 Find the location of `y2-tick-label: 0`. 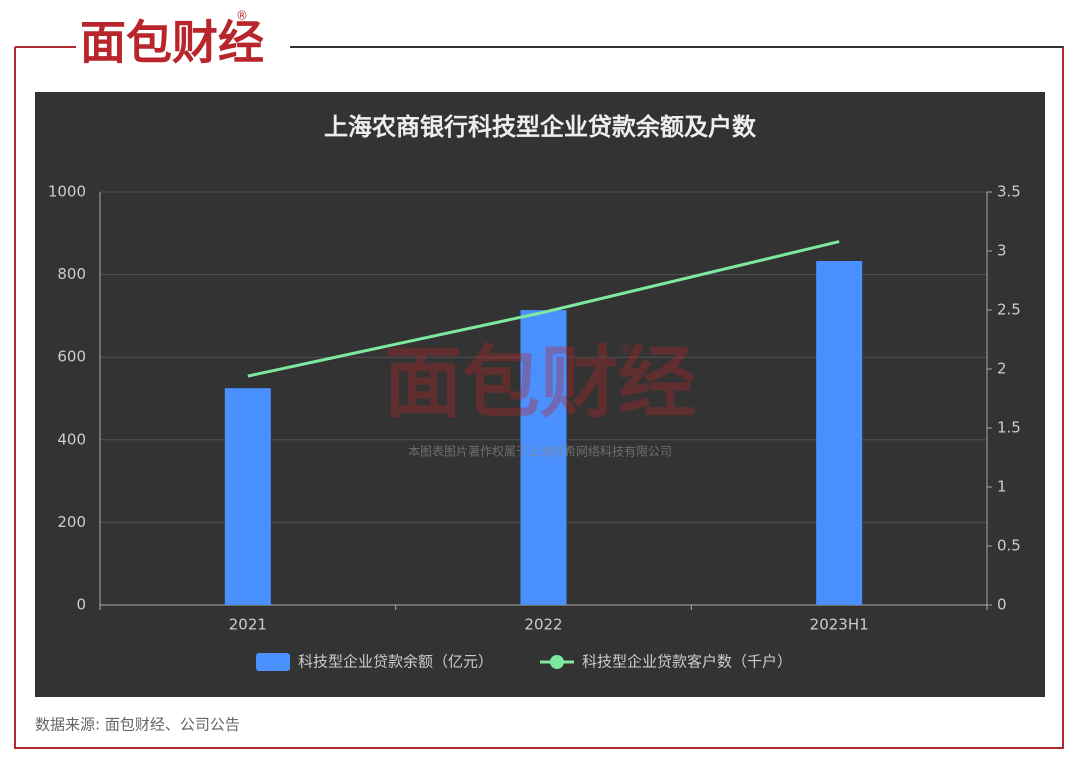

y2-tick-label: 0 is located at coordinates (1002, 605).